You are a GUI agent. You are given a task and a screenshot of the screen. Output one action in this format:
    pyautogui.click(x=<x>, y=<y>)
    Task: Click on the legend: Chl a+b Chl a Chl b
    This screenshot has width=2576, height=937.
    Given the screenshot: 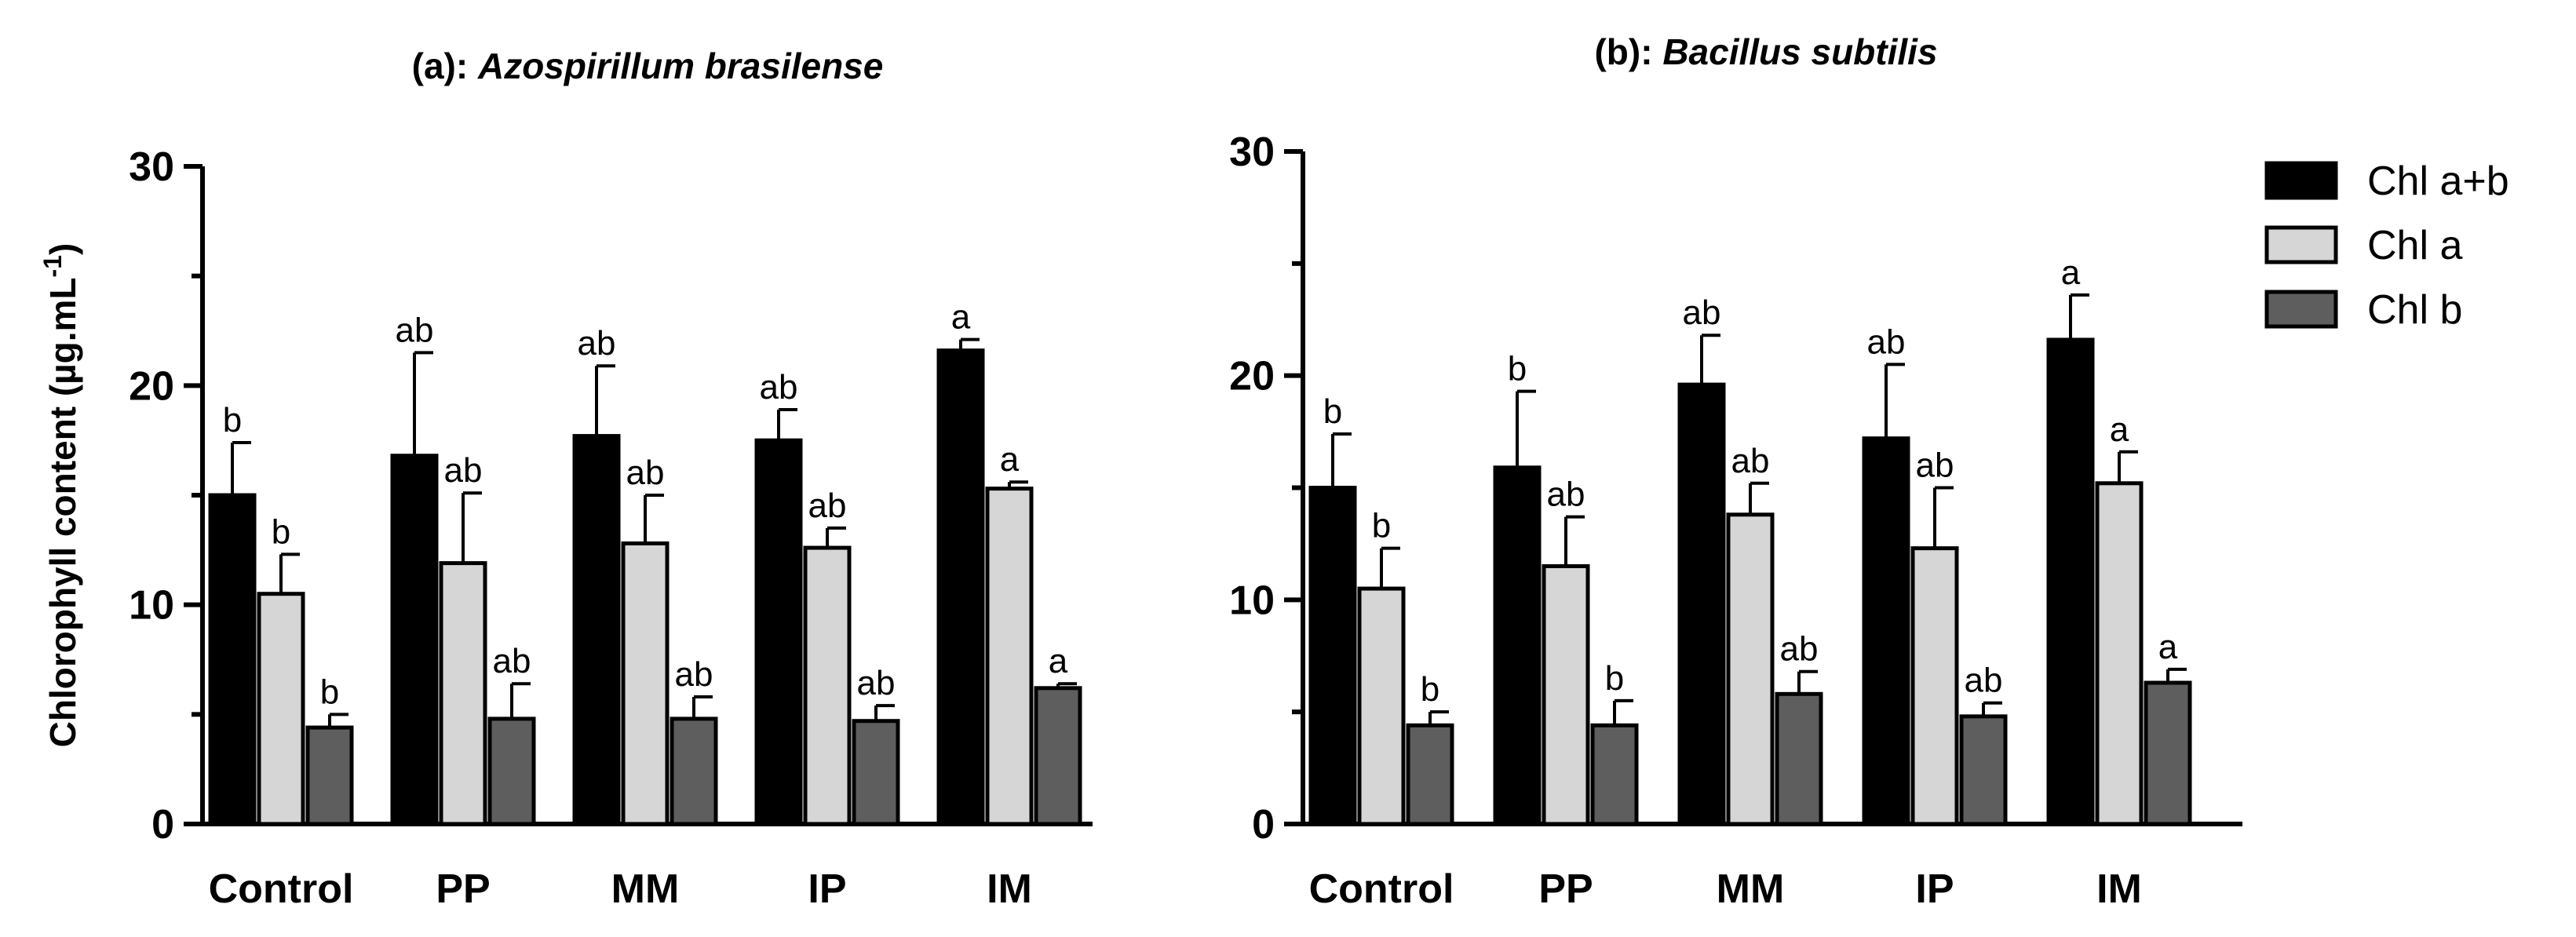 What is the action you would take?
    pyautogui.click(x=2386, y=246)
    